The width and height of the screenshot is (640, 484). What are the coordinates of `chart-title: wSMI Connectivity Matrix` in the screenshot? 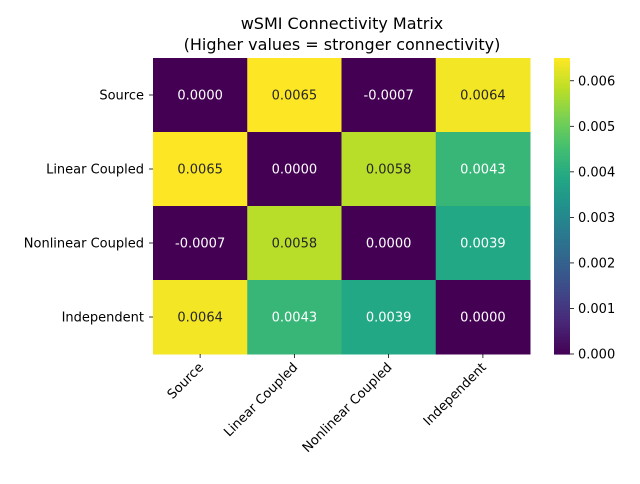 It's located at (342, 23).